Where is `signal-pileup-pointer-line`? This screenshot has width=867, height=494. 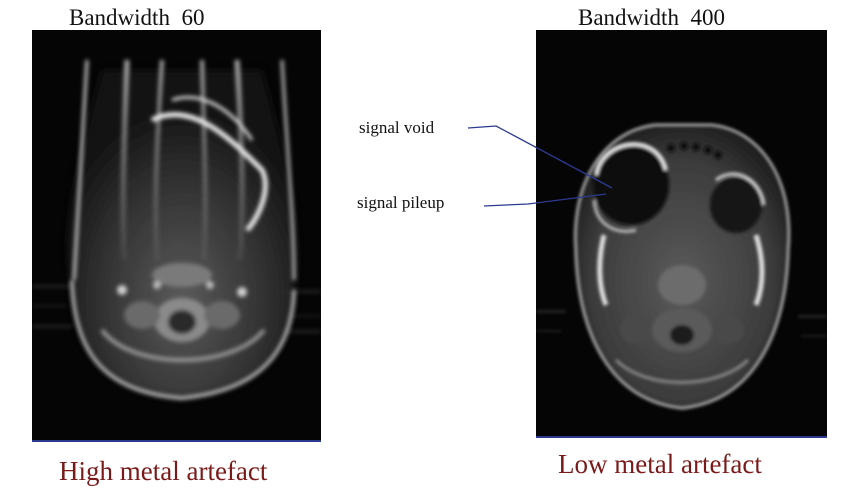 signal-pileup-pointer-line is located at coordinates (545, 200).